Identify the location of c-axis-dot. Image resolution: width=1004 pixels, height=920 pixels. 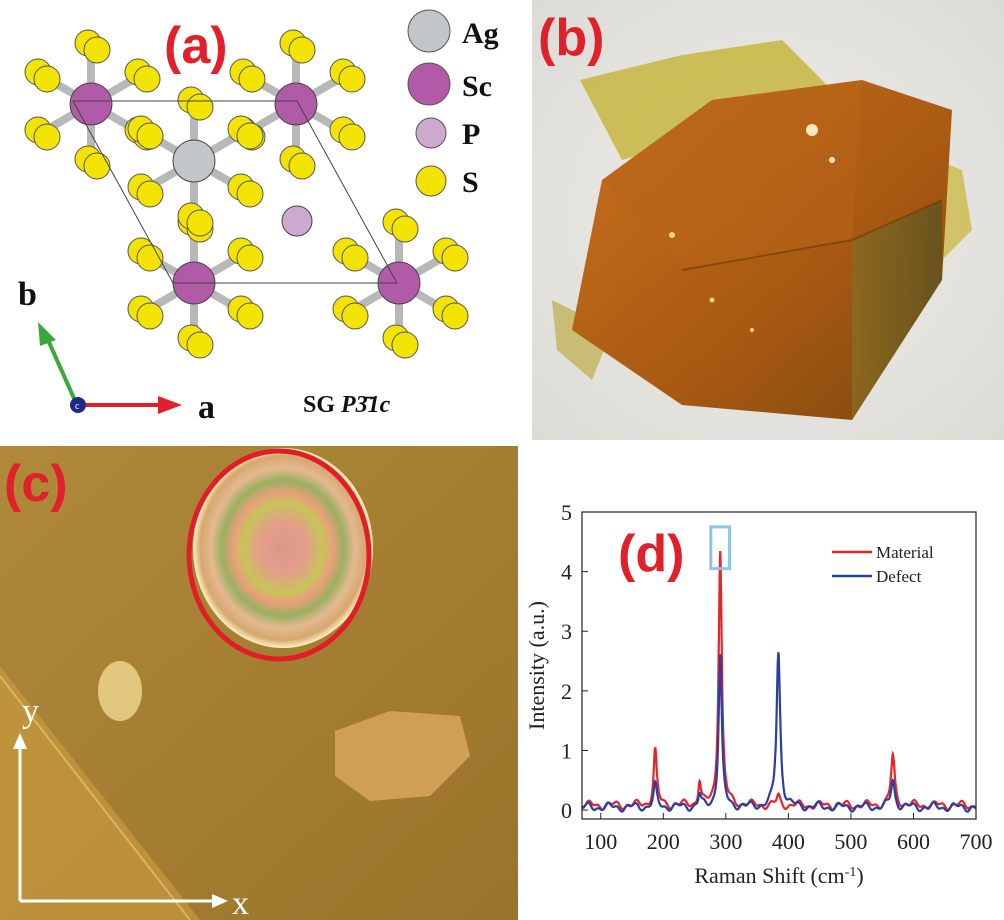
(78, 405).